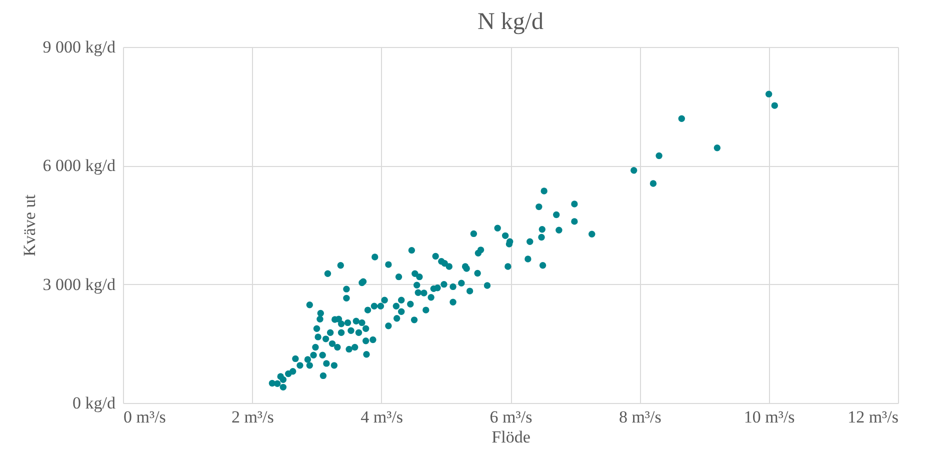 The image size is (943, 455). I want to click on x-tick-label: 2 m³/s, so click(252, 417).